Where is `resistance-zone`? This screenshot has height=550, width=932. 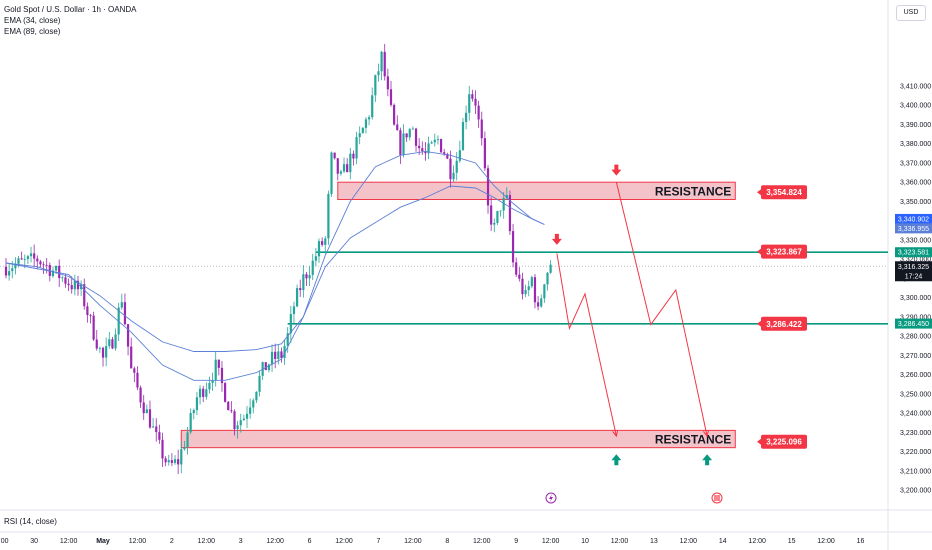 resistance-zone is located at coordinates (458, 439).